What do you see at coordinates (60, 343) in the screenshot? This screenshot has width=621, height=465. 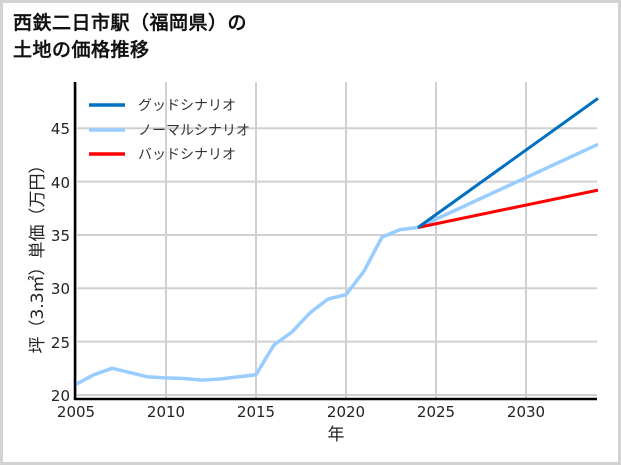 I see `y-tick-25: 25` at bounding box center [60, 343].